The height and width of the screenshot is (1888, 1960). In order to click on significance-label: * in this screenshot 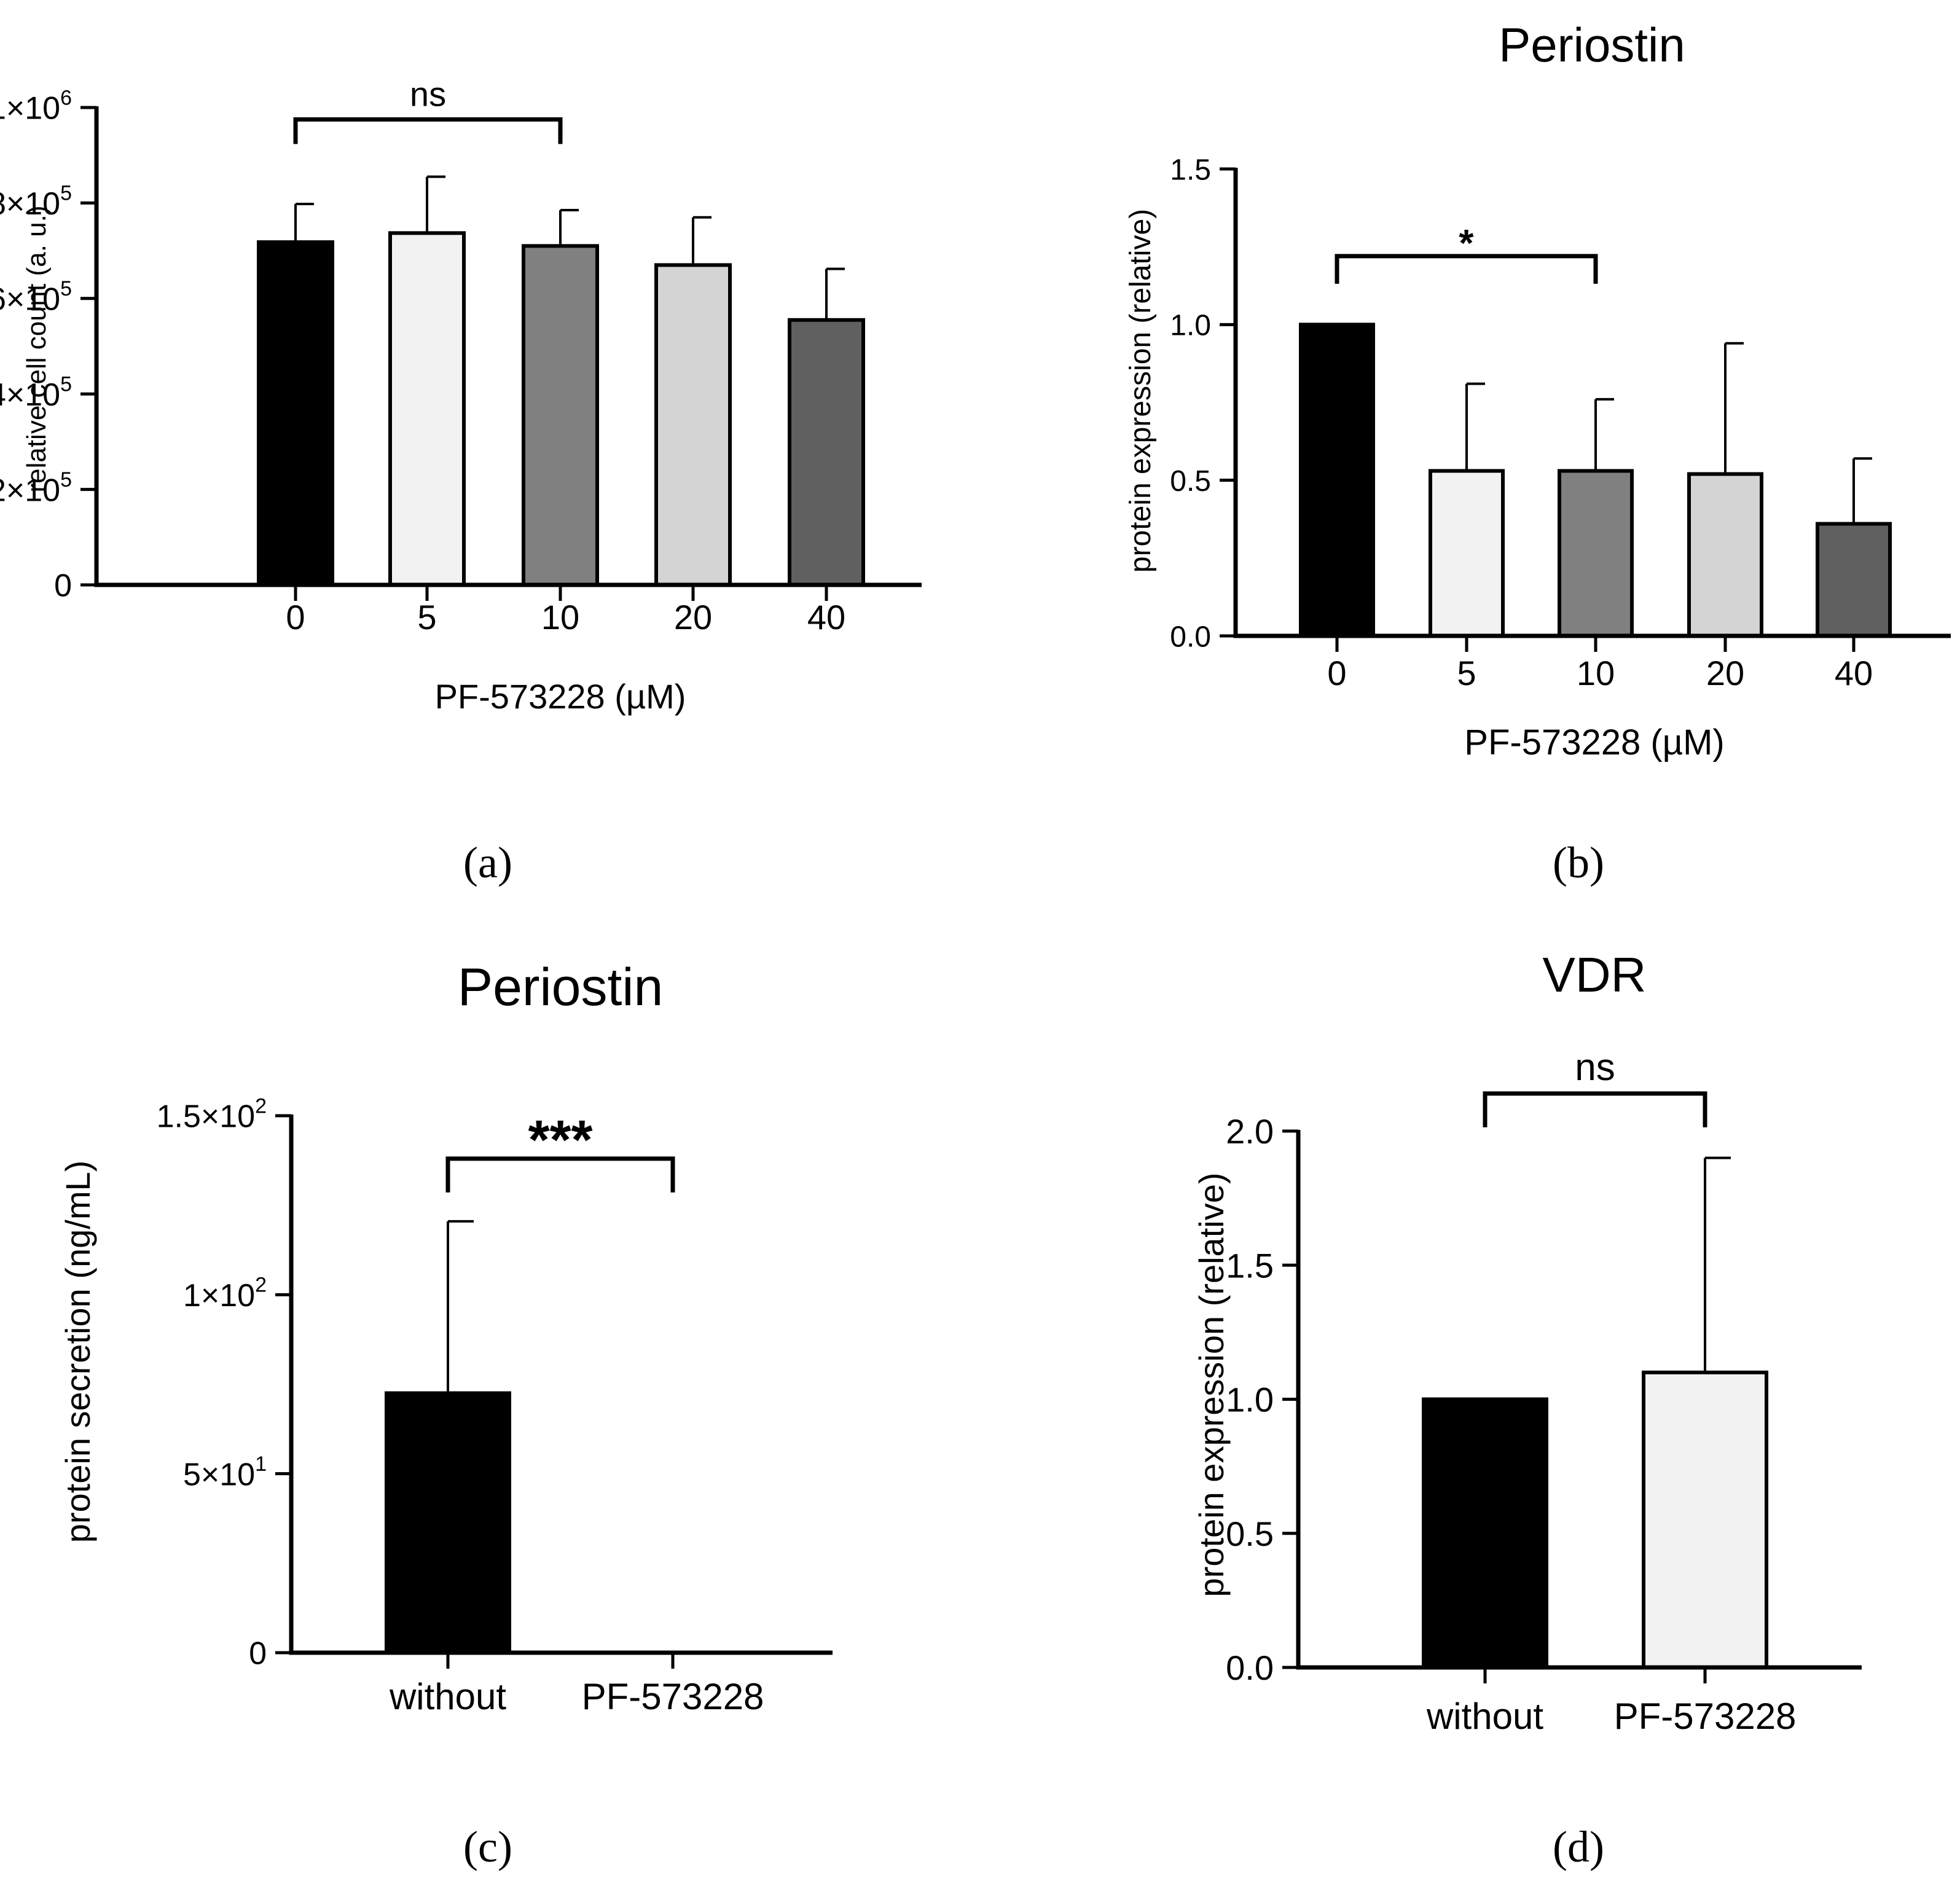, I will do `click(1466, 243)`.